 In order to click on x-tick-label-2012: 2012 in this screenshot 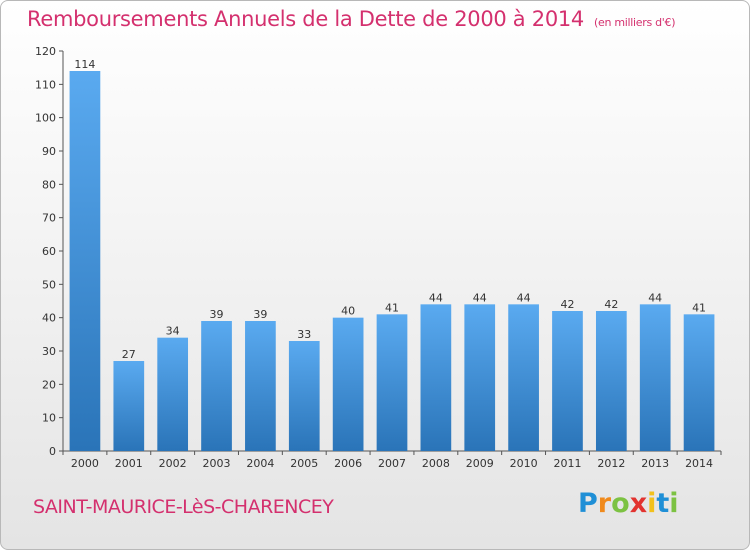, I will do `click(611, 463)`.